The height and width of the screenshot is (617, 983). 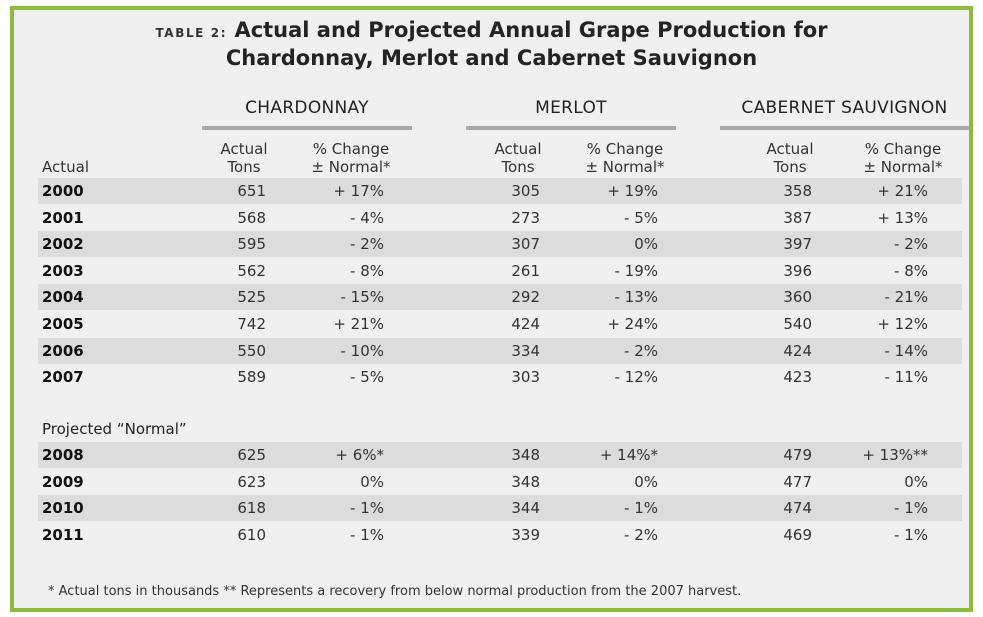 I want to click on cell-m-pct: - 5%, so click(x=641, y=217).